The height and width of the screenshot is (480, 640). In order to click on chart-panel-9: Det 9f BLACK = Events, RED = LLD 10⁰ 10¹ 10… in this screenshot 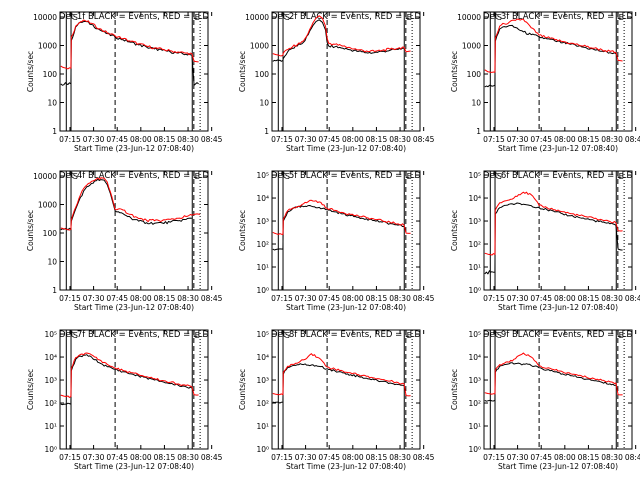, I will do `click(545, 400)`.